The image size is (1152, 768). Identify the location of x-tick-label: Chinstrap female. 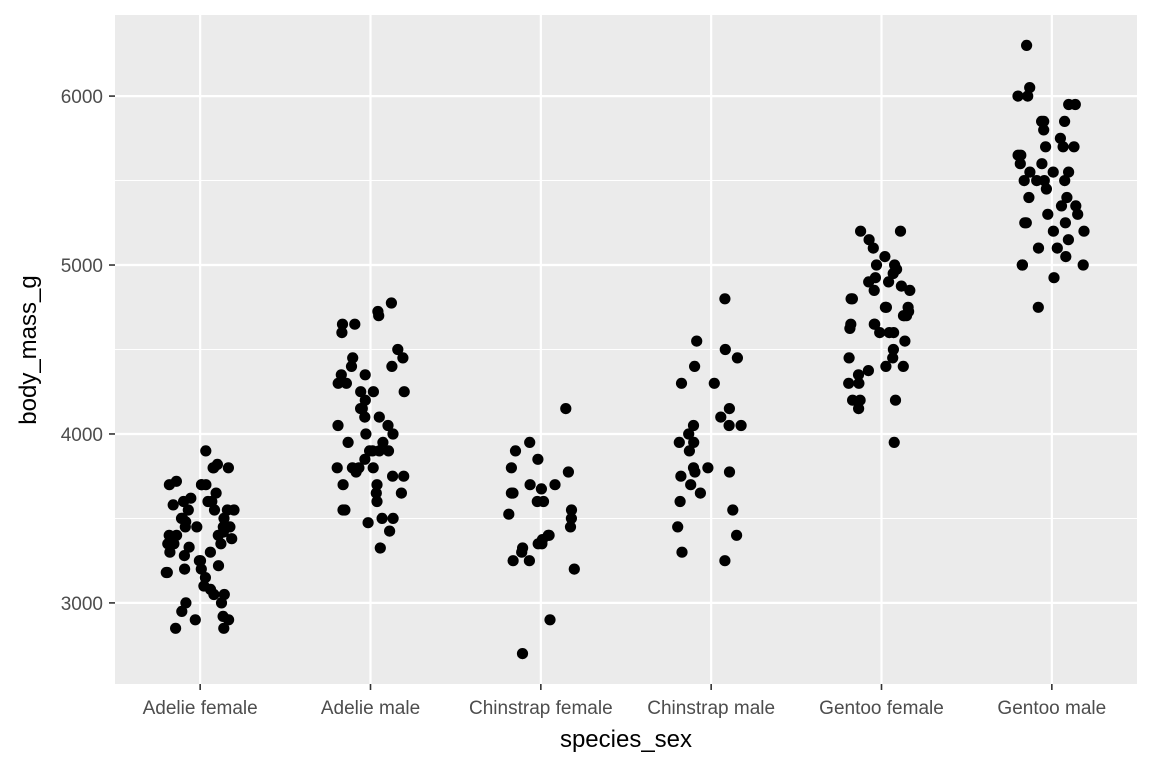
(541, 708).